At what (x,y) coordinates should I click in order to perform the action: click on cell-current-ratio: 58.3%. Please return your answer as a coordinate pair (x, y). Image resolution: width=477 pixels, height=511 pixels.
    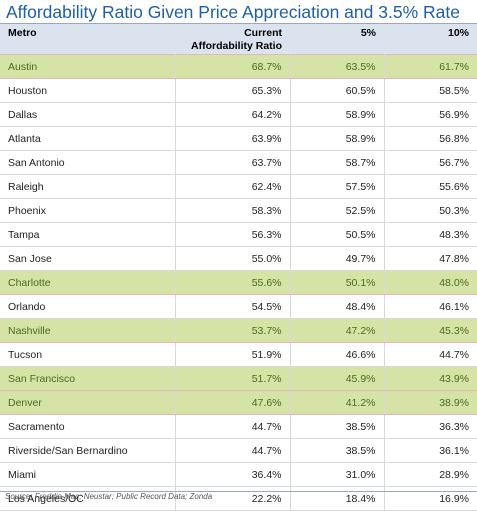
    Looking at the image, I should click on (233, 210).